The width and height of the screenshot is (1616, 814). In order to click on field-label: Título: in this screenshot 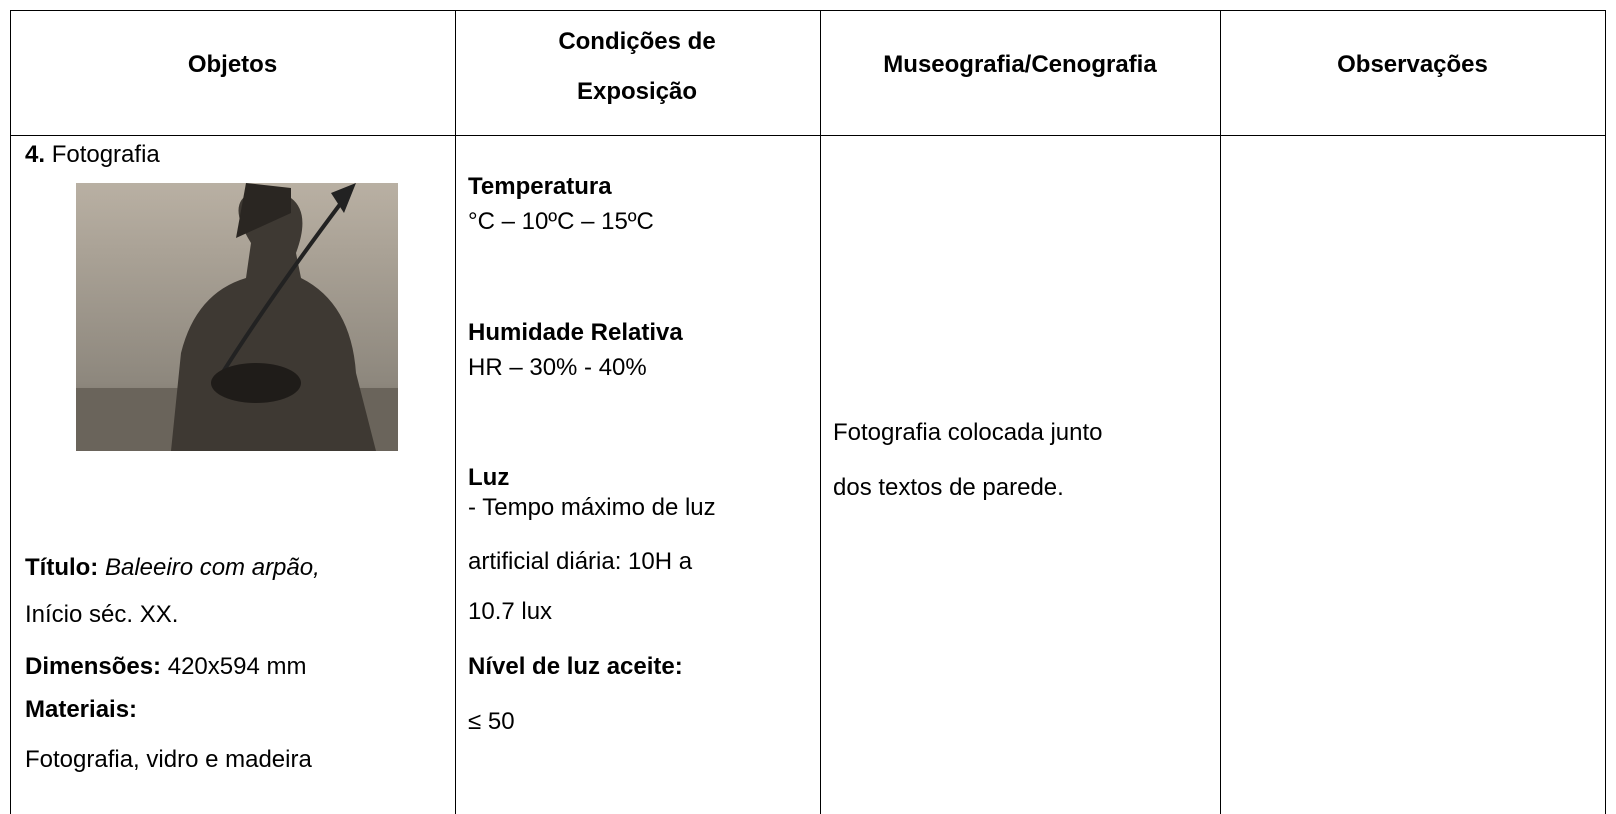, I will do `click(62, 567)`.